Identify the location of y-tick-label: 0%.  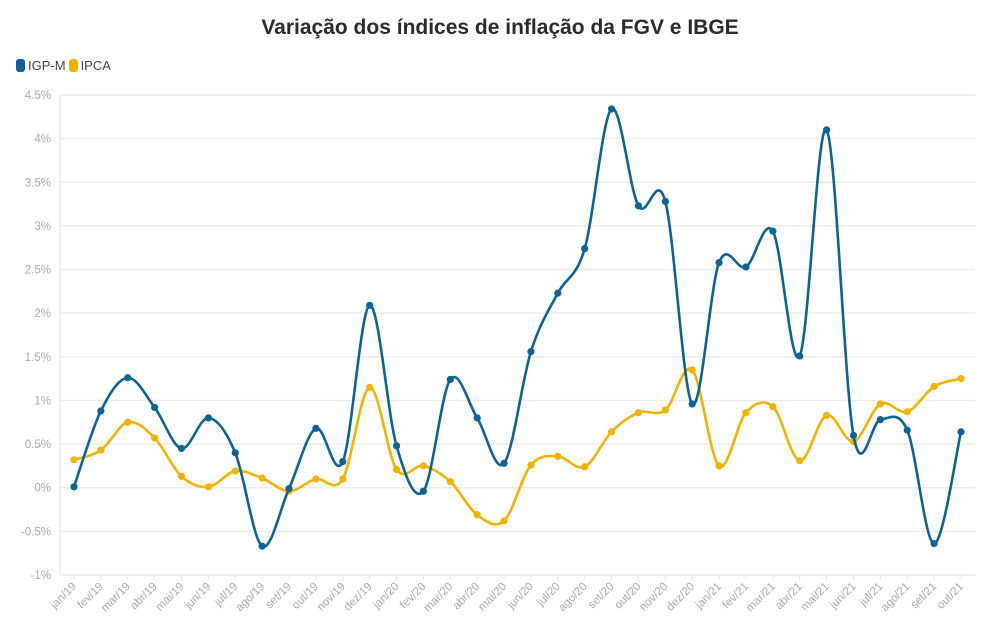
(42, 489).